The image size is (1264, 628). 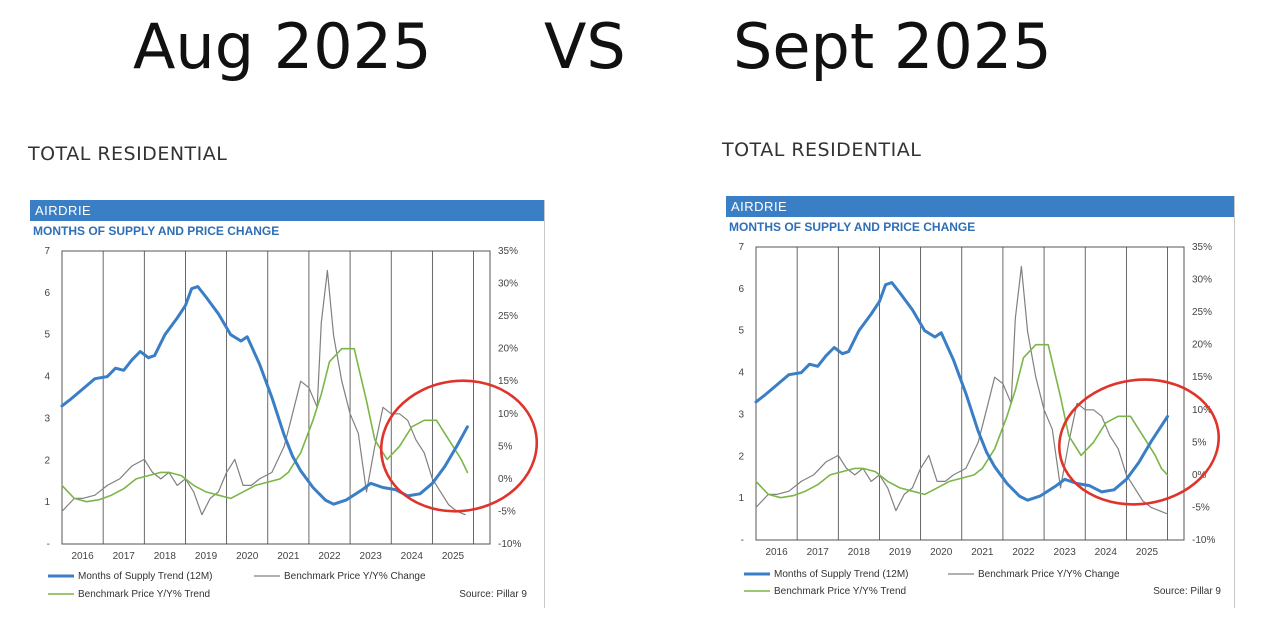 I want to click on headline-vs: VS, so click(x=585, y=46).